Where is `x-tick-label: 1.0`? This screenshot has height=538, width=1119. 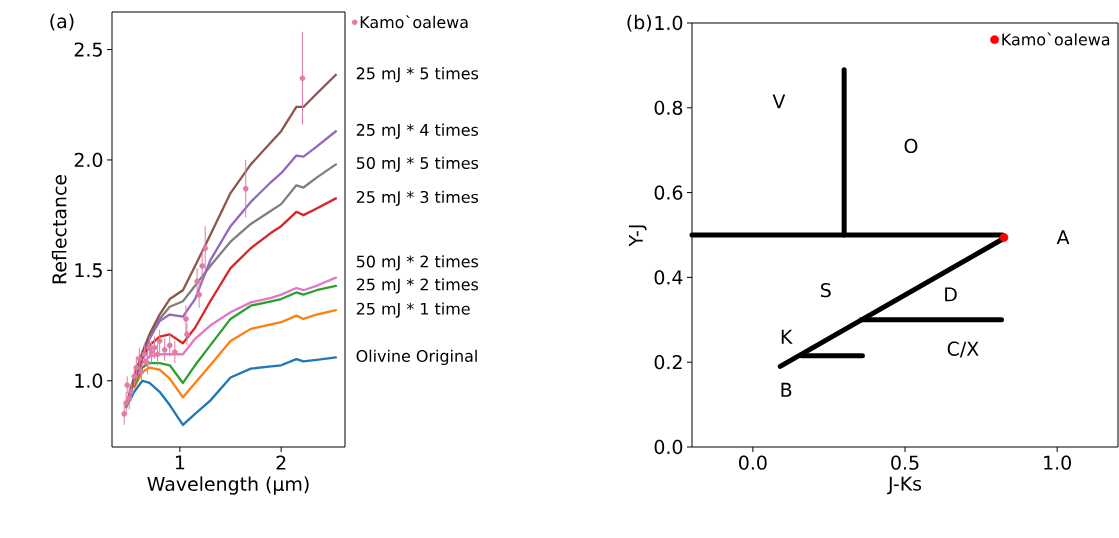 x-tick-label: 1.0 is located at coordinates (1057, 462).